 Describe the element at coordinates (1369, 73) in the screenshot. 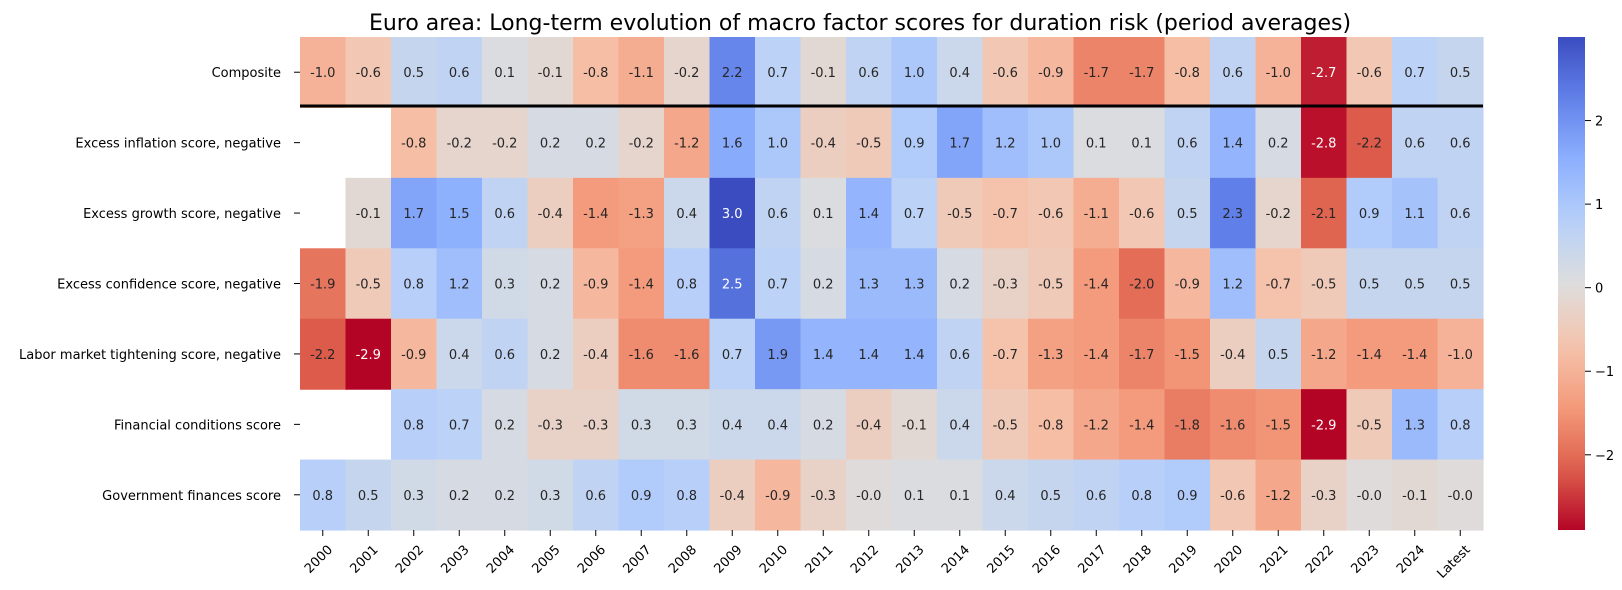

I see `cell-value-label: -0.6` at that location.